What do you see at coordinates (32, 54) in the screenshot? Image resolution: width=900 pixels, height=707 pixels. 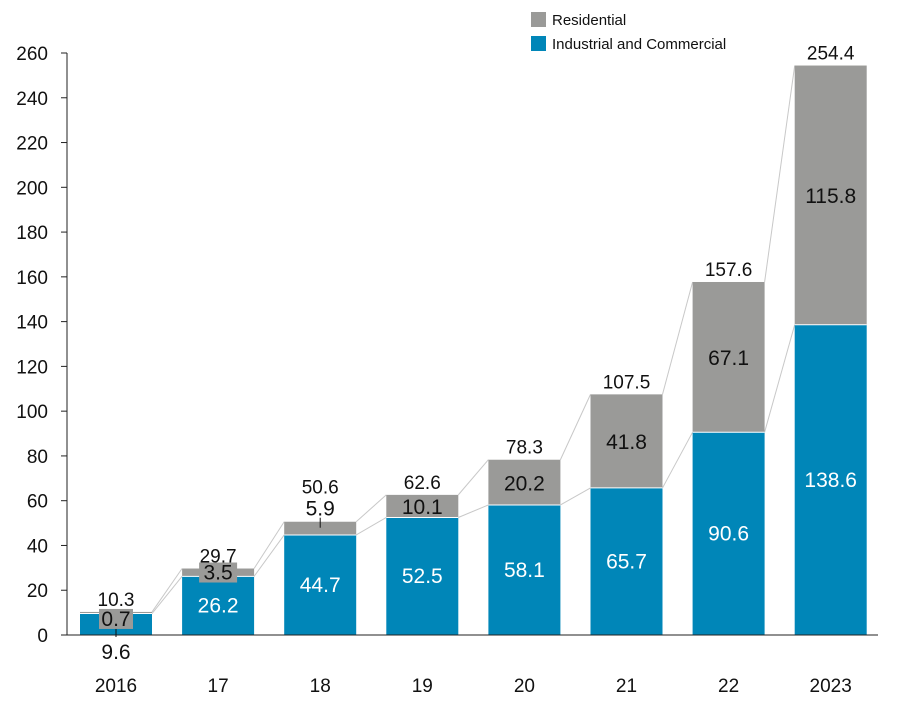 I see `y-tick-label: 260` at bounding box center [32, 54].